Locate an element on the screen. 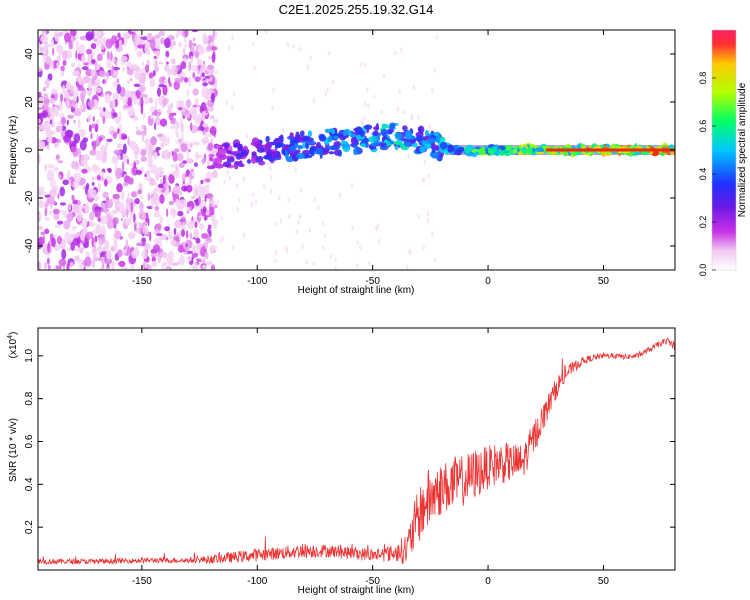  snr-y-axis-label: SNR (10 * v/v) is located at coordinates (13, 450).